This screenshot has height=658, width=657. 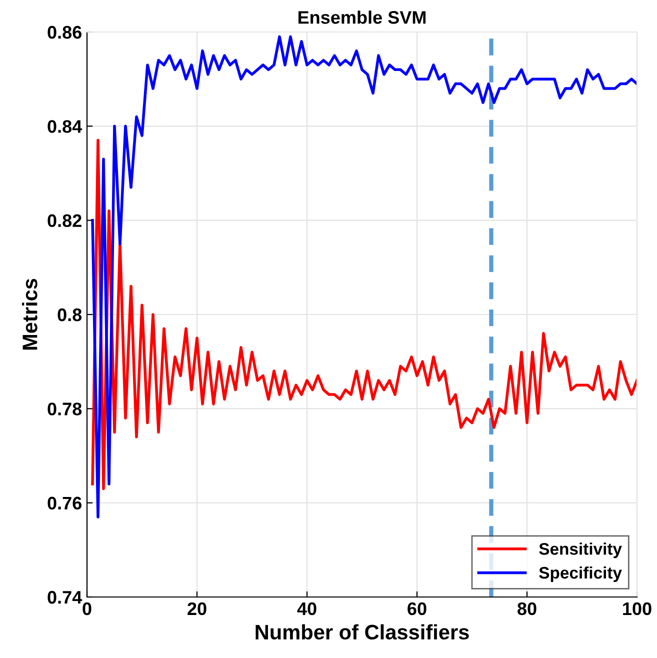 What do you see at coordinates (637, 609) in the screenshot?
I see `x-tick-label: 100` at bounding box center [637, 609].